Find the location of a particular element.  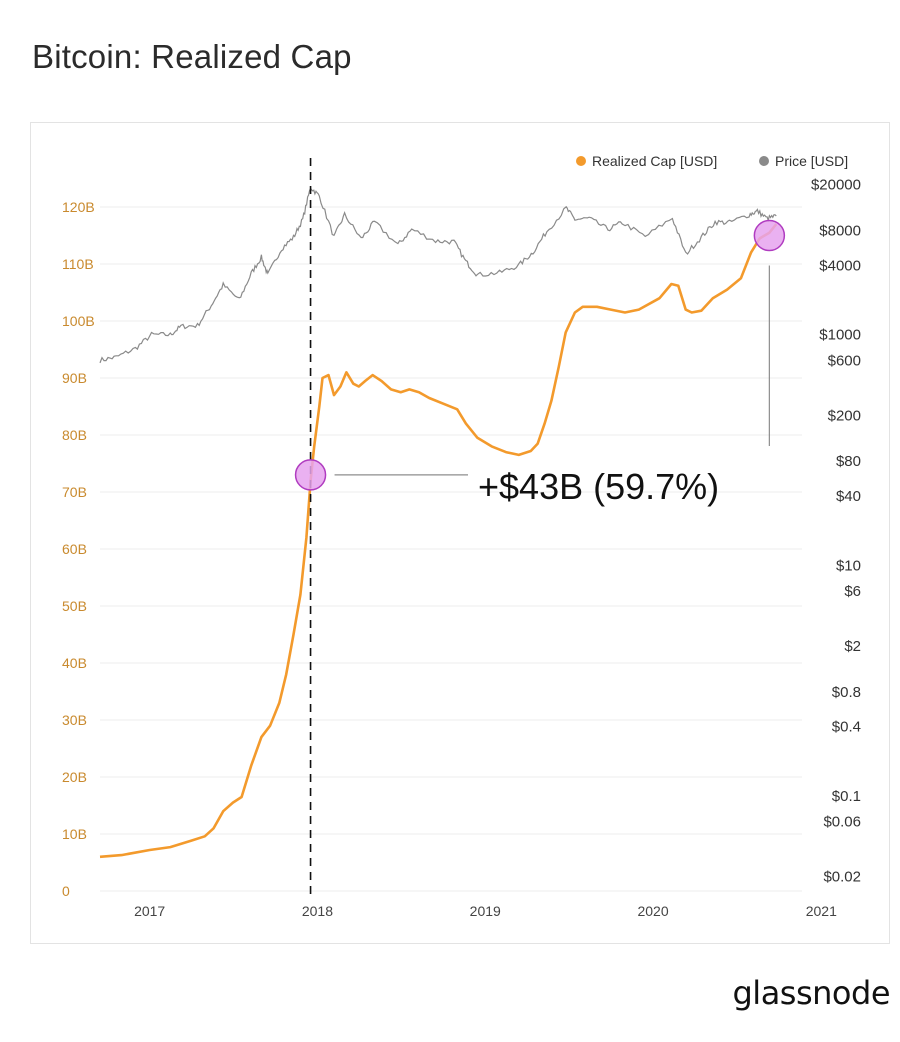

x-axis-tick-label: 2019 is located at coordinates (485, 911).